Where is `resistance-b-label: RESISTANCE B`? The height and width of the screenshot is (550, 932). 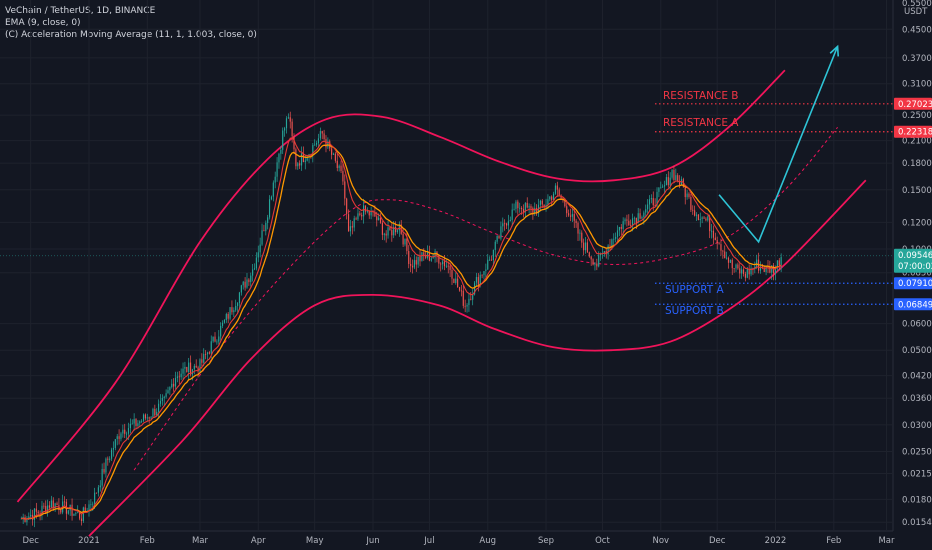
resistance-b-label: RESISTANCE B is located at coordinates (701, 96).